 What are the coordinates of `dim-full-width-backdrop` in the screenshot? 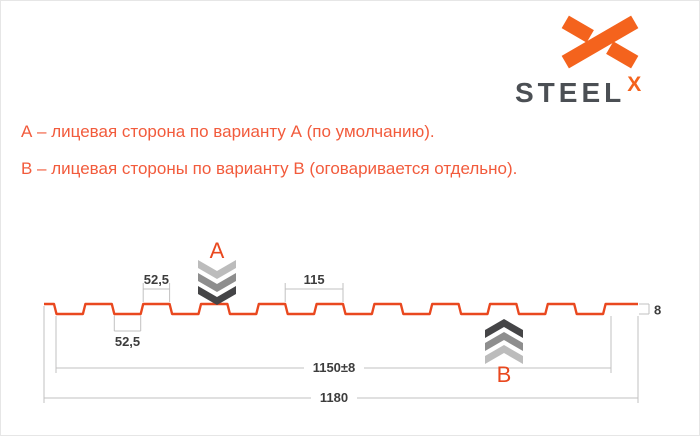 It's located at (334, 397).